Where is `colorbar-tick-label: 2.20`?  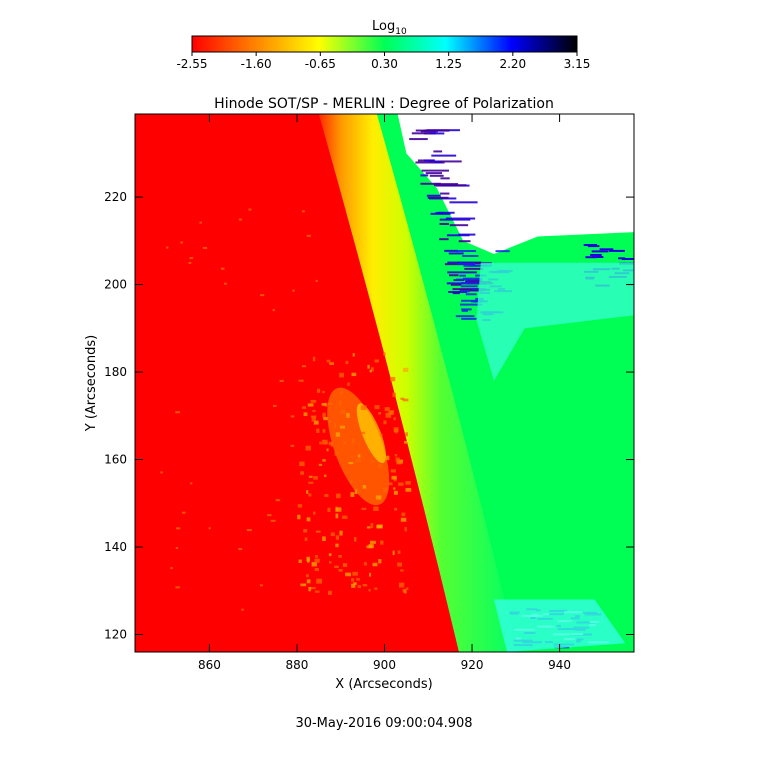 colorbar-tick-label: 2.20 is located at coordinates (512, 64).